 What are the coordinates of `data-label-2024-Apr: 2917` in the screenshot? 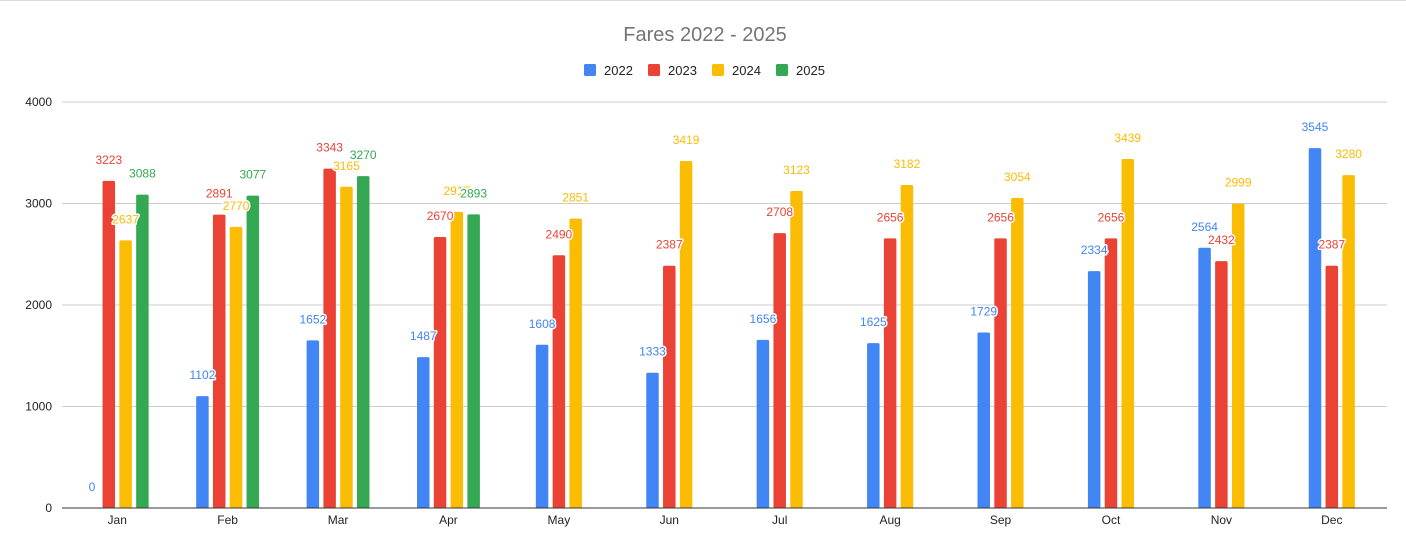 It's located at (457, 191).